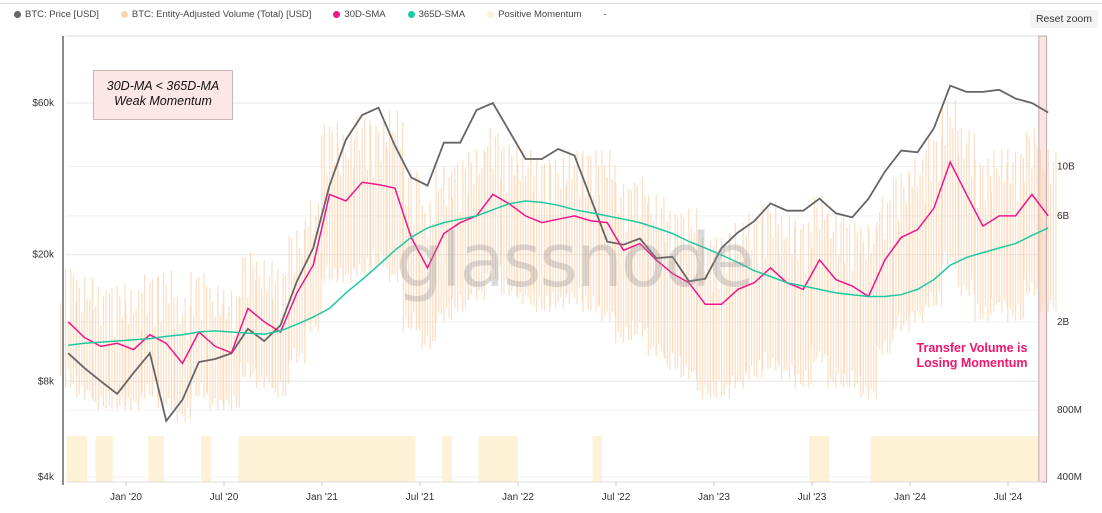 The height and width of the screenshot is (513, 1102). Describe the element at coordinates (972, 363) in the screenshot. I see `annotation-red-line2: Losing Momentum` at that location.